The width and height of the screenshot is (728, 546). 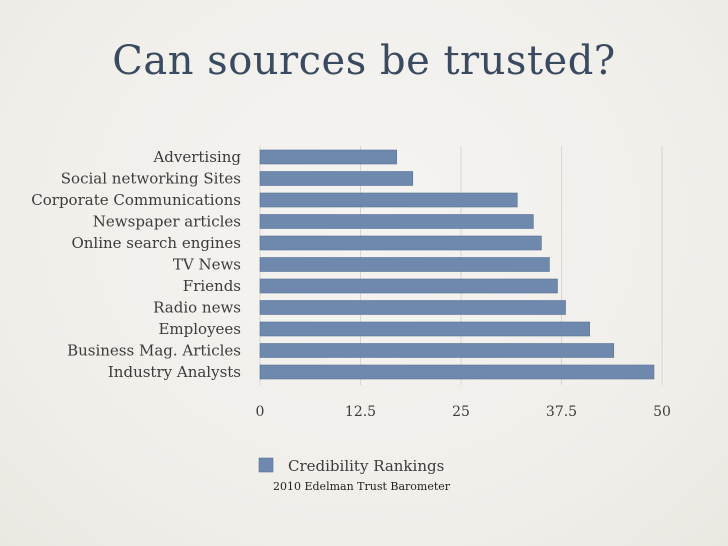 What do you see at coordinates (366, 466) in the screenshot?
I see `legend-label: Credibility Rankings` at bounding box center [366, 466].